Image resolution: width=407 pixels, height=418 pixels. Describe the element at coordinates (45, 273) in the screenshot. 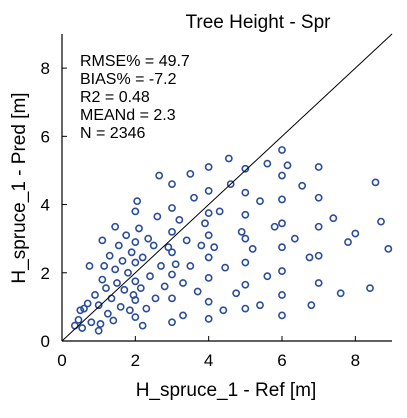

I see `y-tick-label: 2` at that location.